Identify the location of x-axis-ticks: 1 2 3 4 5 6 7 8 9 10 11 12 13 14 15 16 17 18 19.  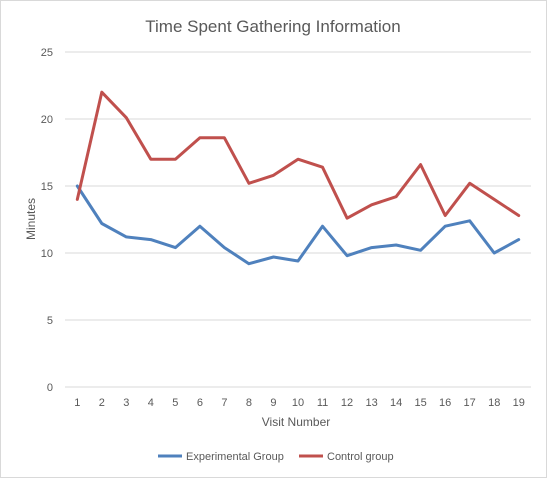
(299, 403).